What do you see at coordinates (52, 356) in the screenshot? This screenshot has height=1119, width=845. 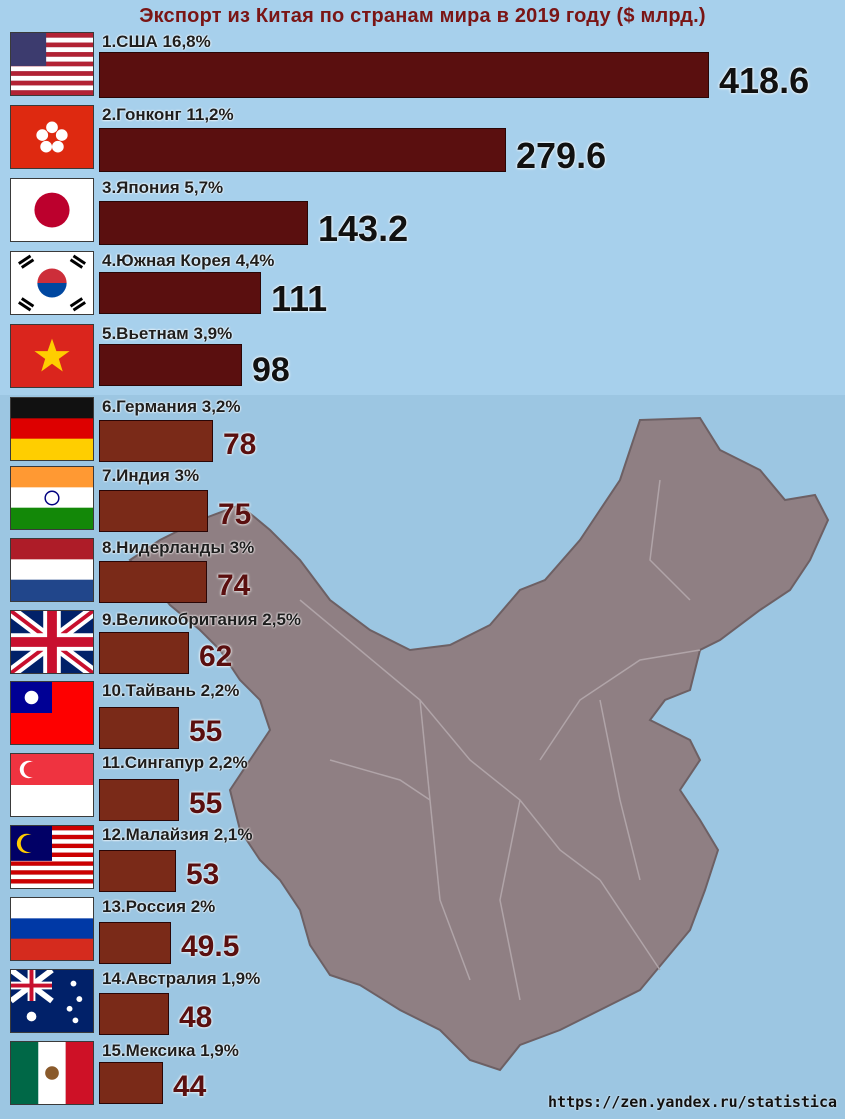 I see `vietnam-flag-icon` at bounding box center [52, 356].